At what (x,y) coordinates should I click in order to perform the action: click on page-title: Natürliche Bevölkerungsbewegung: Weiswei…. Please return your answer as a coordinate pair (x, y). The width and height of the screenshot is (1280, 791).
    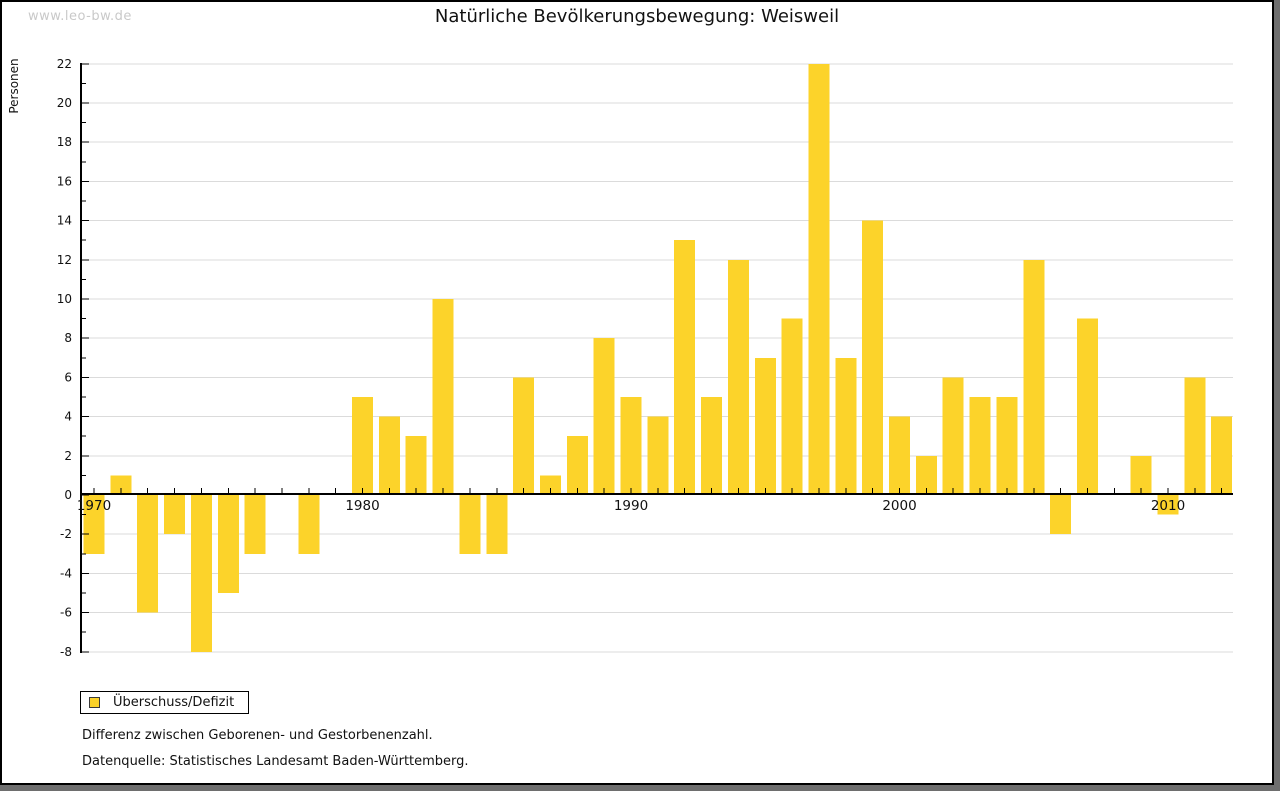
    Looking at the image, I should click on (637, 16).